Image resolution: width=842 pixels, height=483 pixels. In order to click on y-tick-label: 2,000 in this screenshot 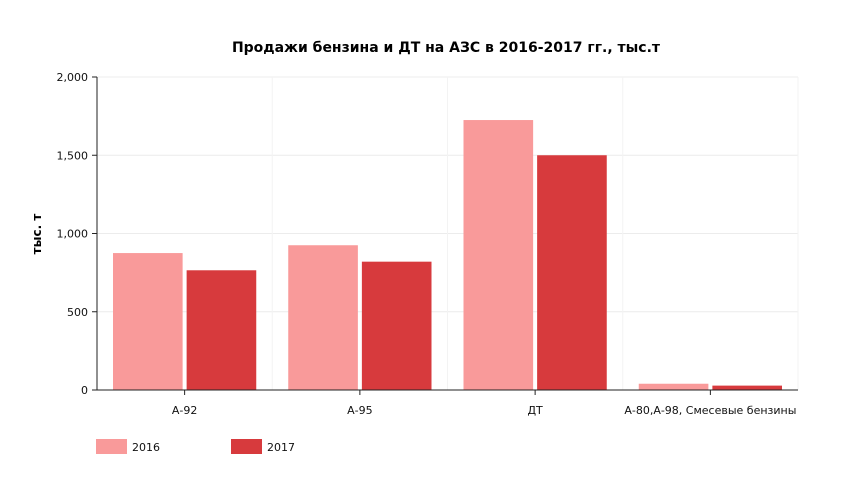, I will do `click(73, 77)`.